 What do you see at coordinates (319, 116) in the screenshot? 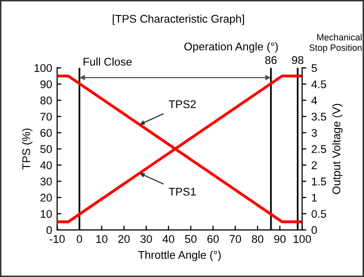
I see `y2-tick-label: 3.5` at bounding box center [319, 116].